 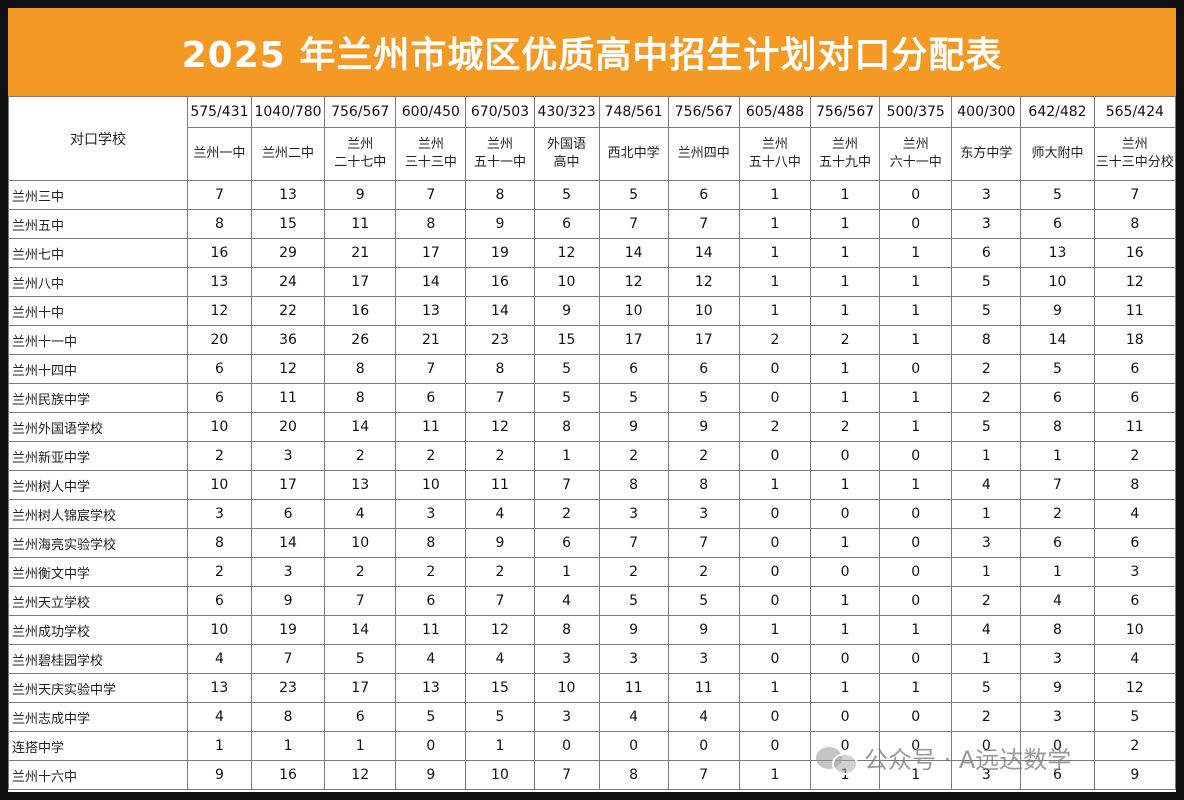 I want to click on column-name-line: 五十八中, so click(x=774, y=162).